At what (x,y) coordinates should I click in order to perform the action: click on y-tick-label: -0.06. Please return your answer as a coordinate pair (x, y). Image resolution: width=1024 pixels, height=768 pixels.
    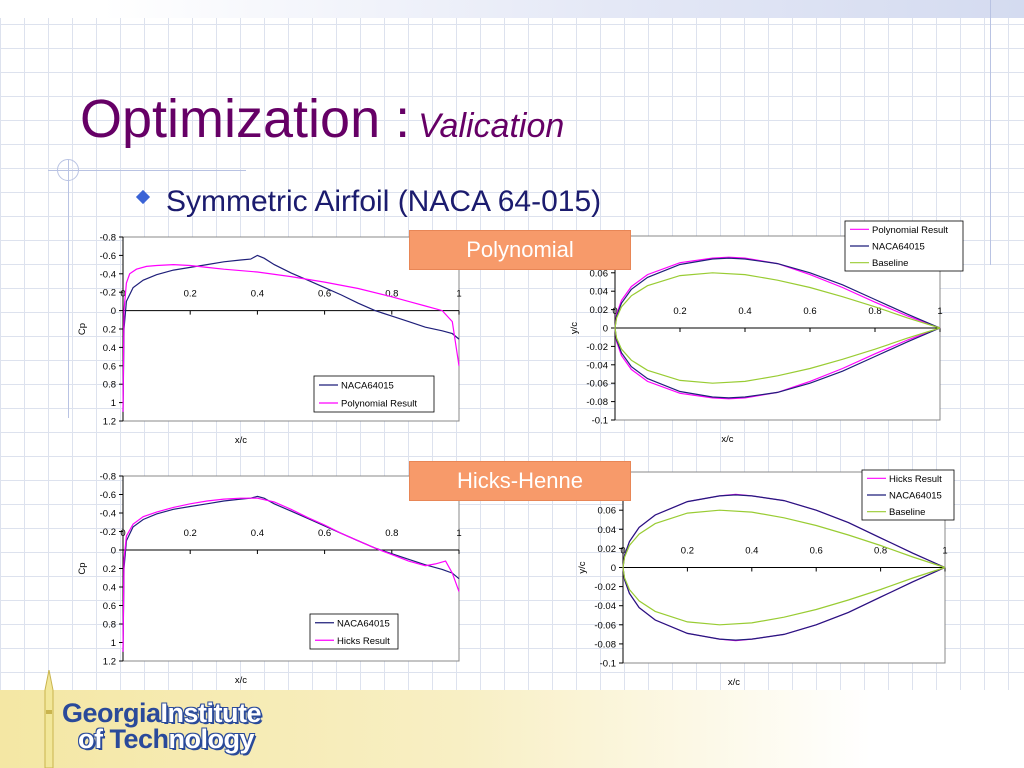
    Looking at the image, I should click on (605, 625).